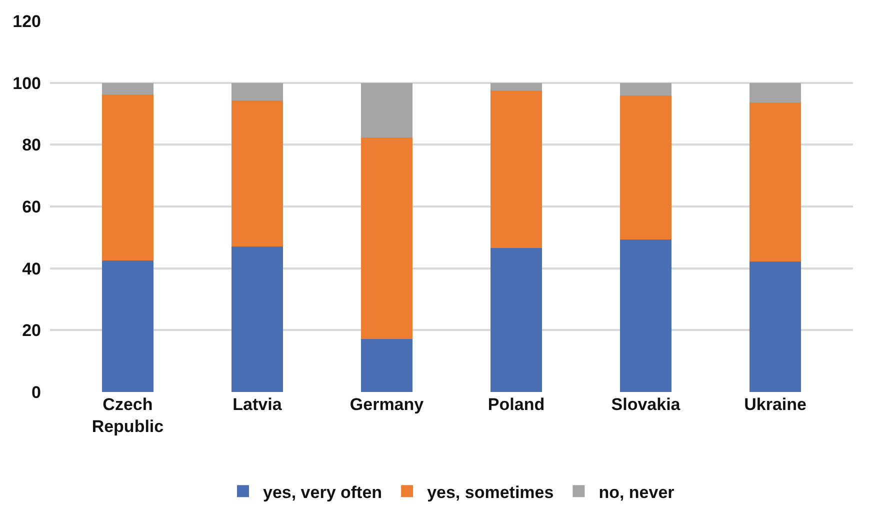 The width and height of the screenshot is (873, 521). What do you see at coordinates (646, 404) in the screenshot?
I see `x-tick-label: Slovakia` at bounding box center [646, 404].